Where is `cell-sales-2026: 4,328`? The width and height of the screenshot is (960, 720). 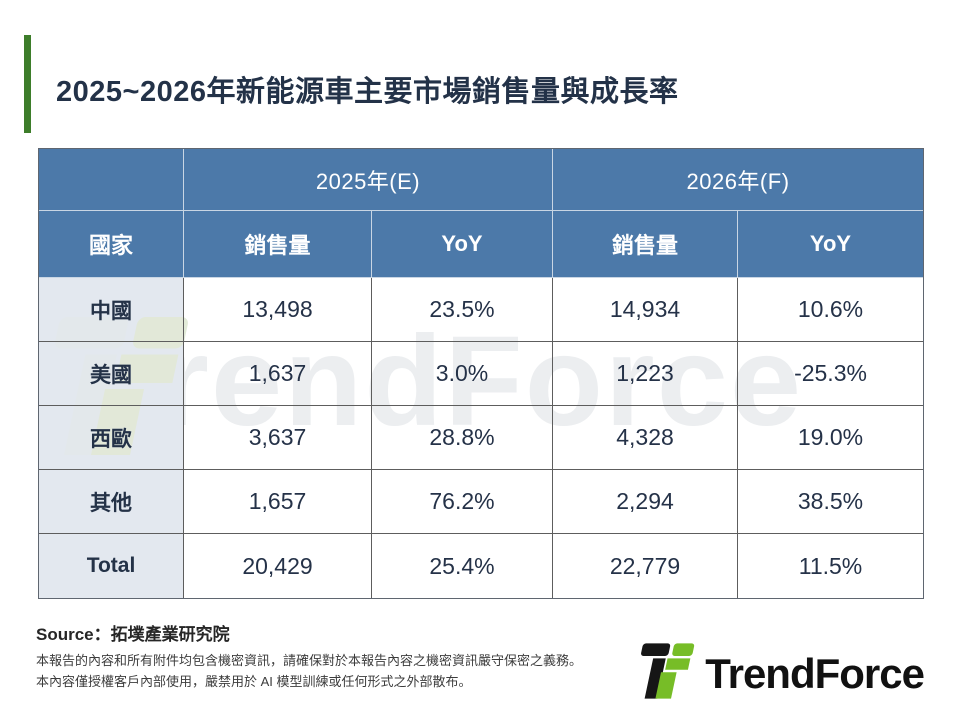
cell-sales-2026: 4,328 is located at coordinates (645, 438).